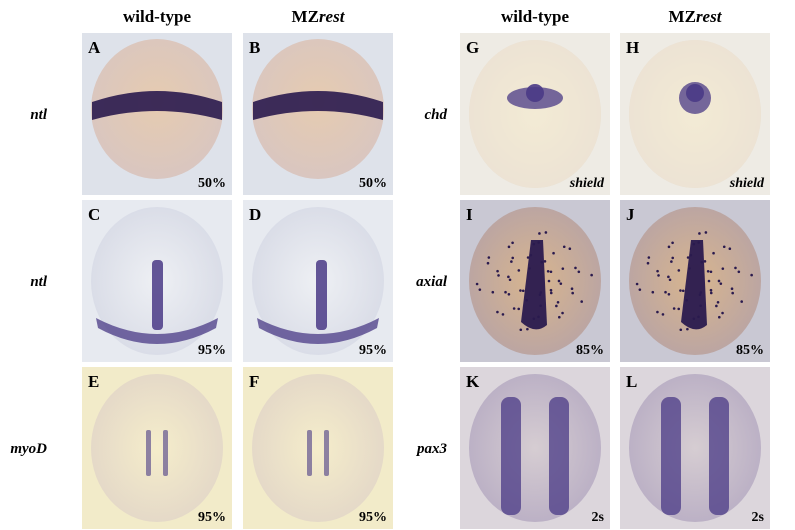 The width and height of the screenshot is (795, 530). Describe the element at coordinates (373, 183) in the screenshot. I see `panel-stage: 50%` at that location.